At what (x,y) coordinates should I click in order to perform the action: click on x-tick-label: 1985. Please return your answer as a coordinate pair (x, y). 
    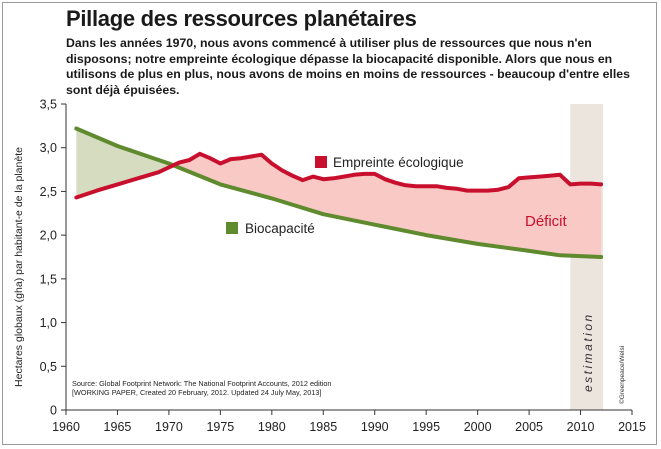
    Looking at the image, I should click on (323, 427).